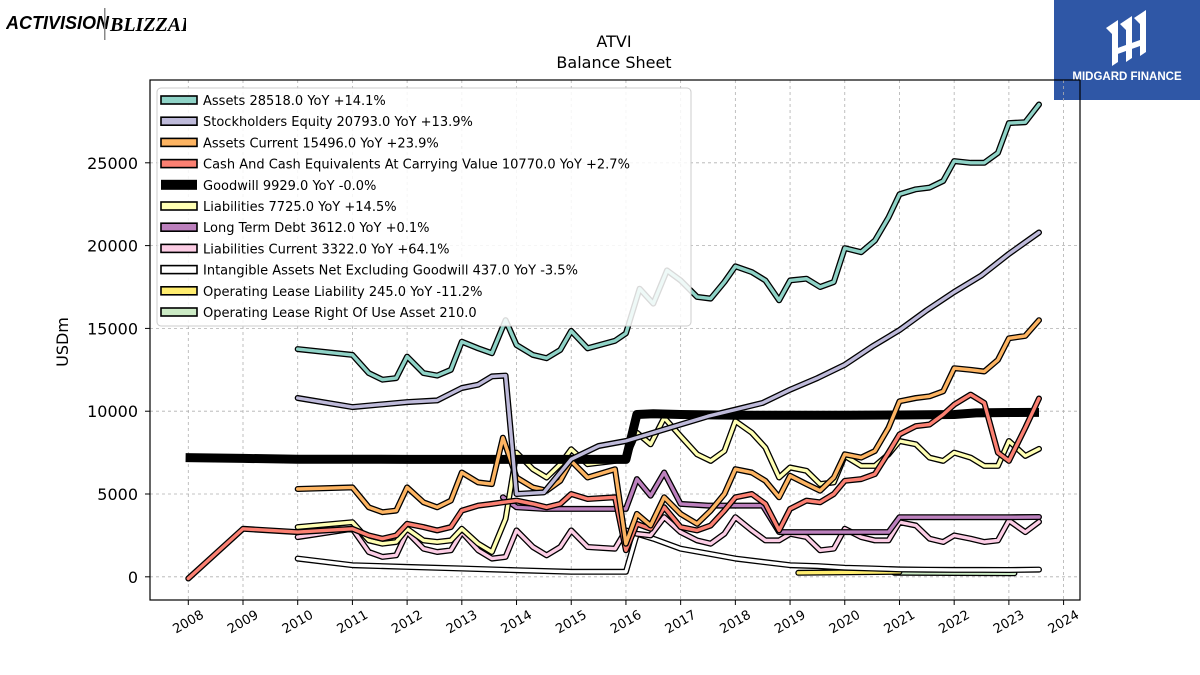 This screenshot has height=675, width=1200. Describe the element at coordinates (900, 623) in the screenshot. I see `x-tick-label: 2021` at that location.